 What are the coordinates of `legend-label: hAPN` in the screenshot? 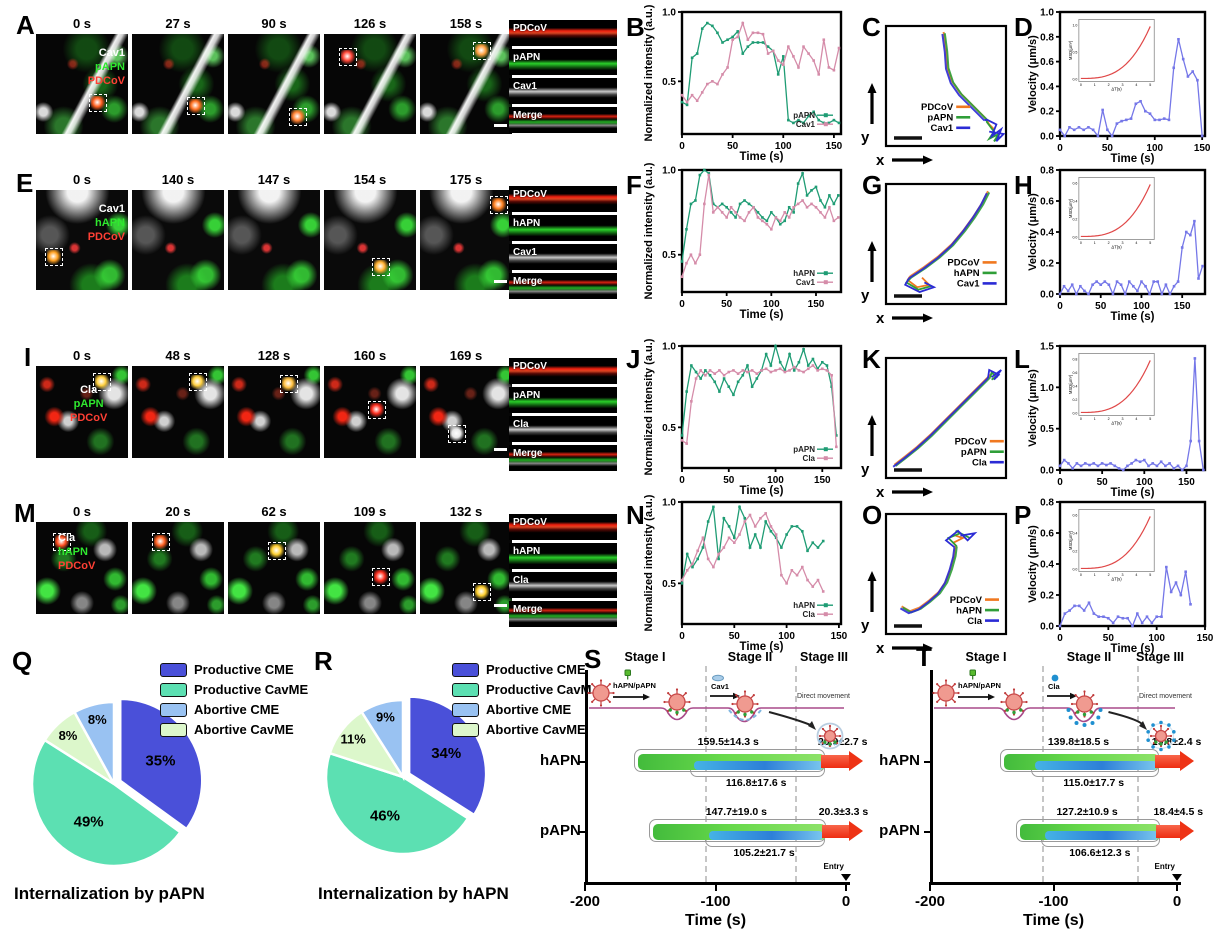 It's located at (969, 610).